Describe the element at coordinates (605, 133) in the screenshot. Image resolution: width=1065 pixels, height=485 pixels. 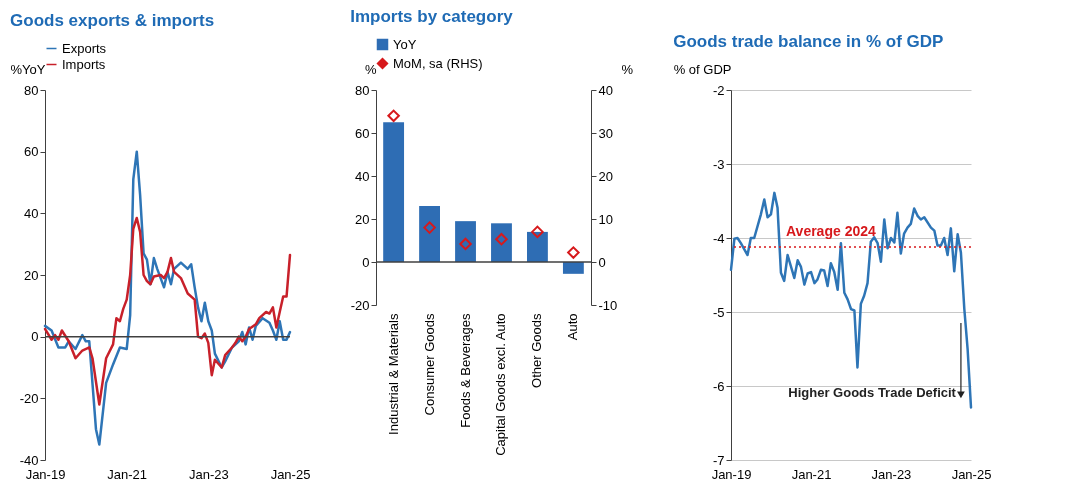
I see `y2-tick-label: 30` at that location.